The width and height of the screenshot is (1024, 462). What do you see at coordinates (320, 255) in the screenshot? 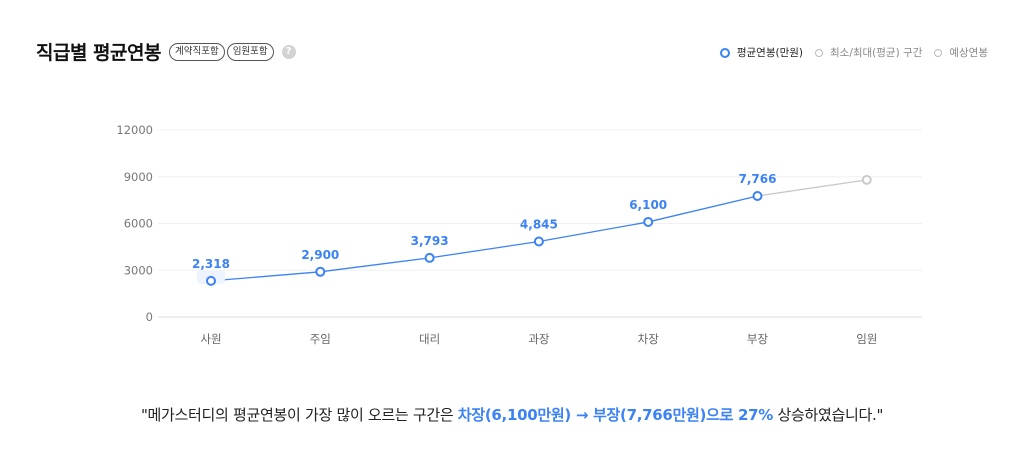
I see `data-label: 2,900` at bounding box center [320, 255].